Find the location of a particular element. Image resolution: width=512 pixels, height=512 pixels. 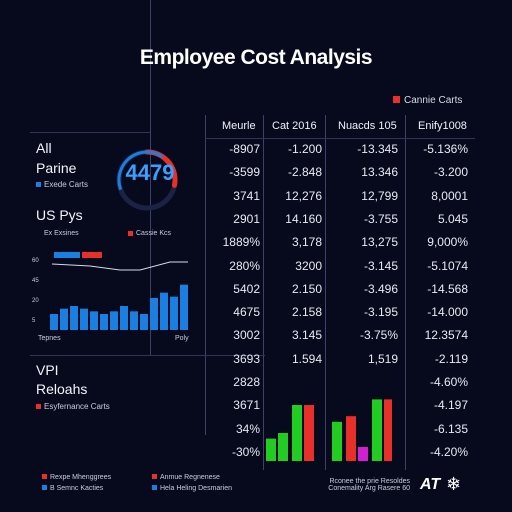

table-cell: 9,000% is located at coordinates (447, 242).